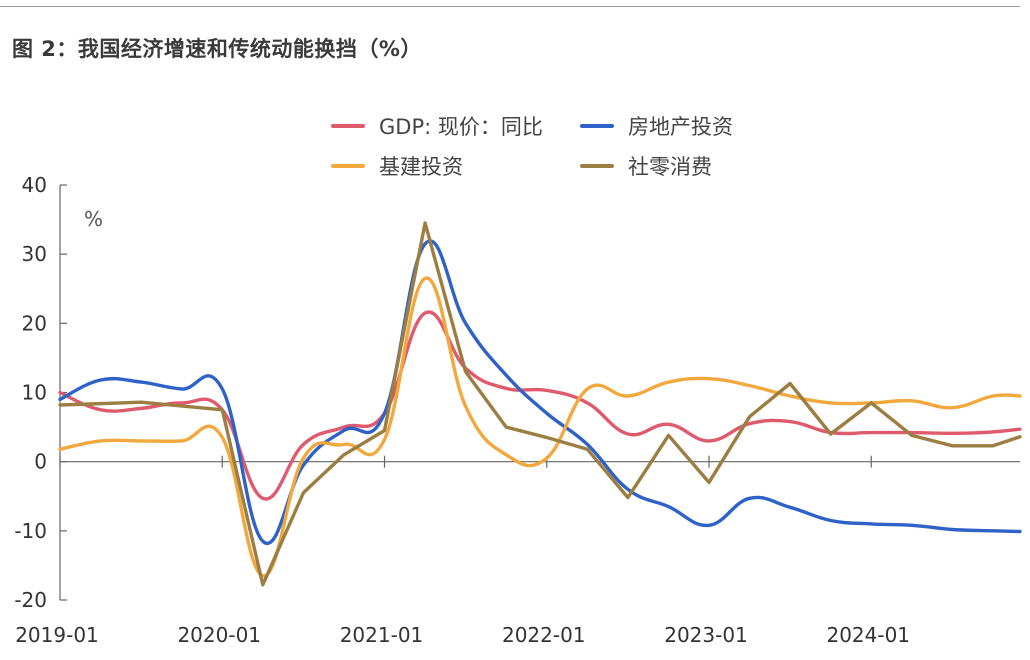  Describe the element at coordinates (93, 219) in the screenshot. I see `unit-label: %` at that location.